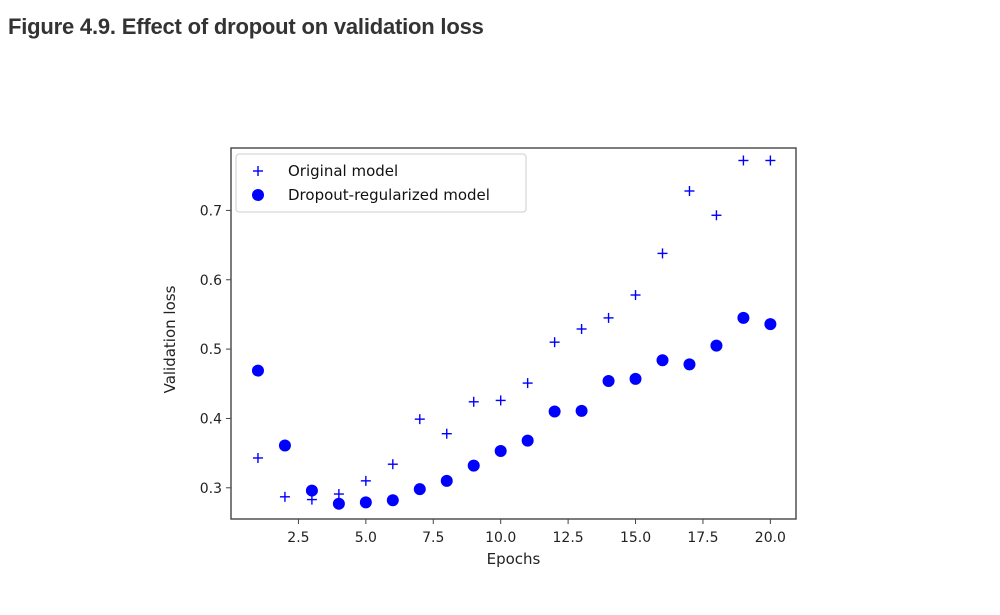 The image size is (1000, 615). What do you see at coordinates (211, 489) in the screenshot?
I see `y-tick-label: 0.3` at bounding box center [211, 489].